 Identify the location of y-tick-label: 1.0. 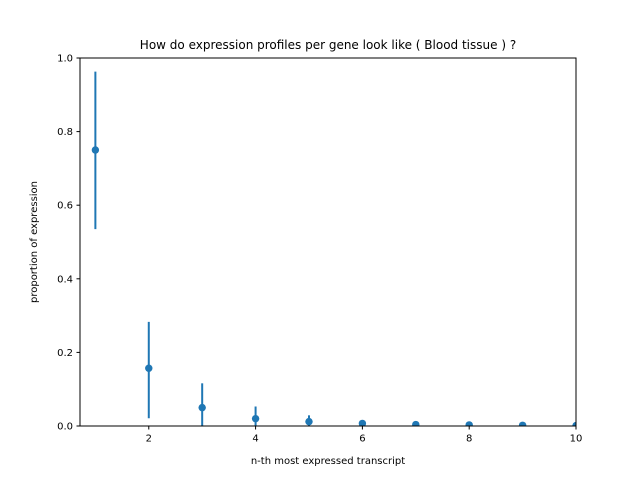
(65, 59).